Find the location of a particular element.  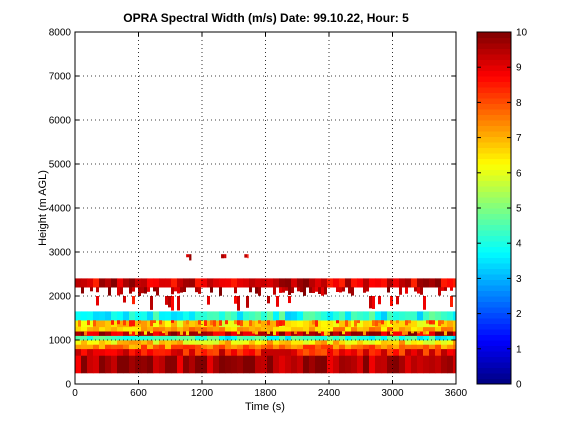

y-tick-label: 3000 is located at coordinates (60, 253).